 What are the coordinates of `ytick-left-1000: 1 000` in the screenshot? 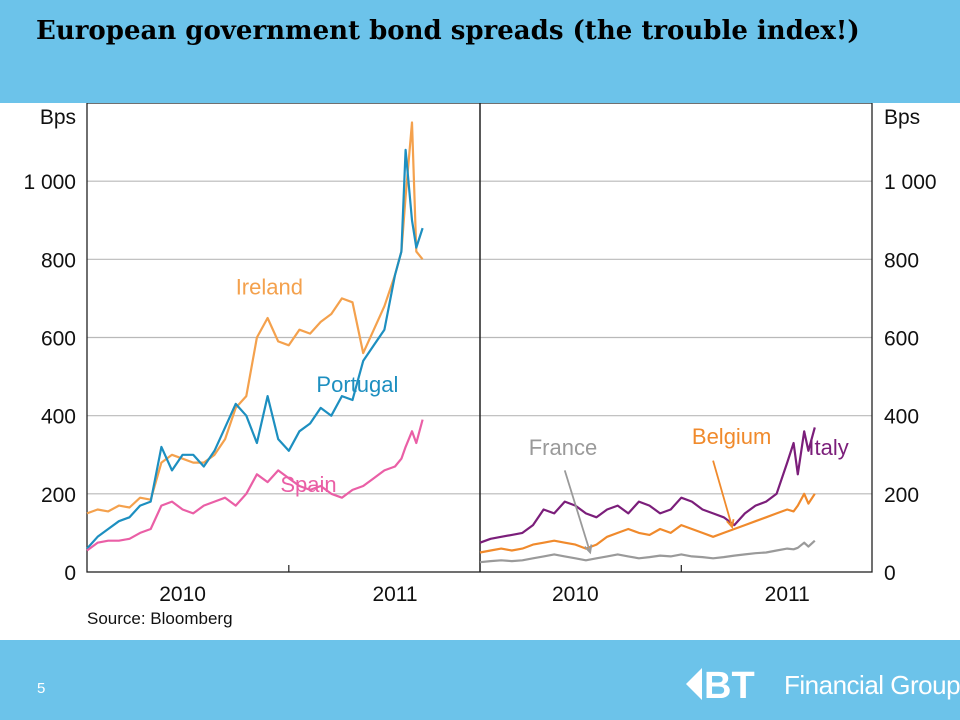 It's located at (49, 182).